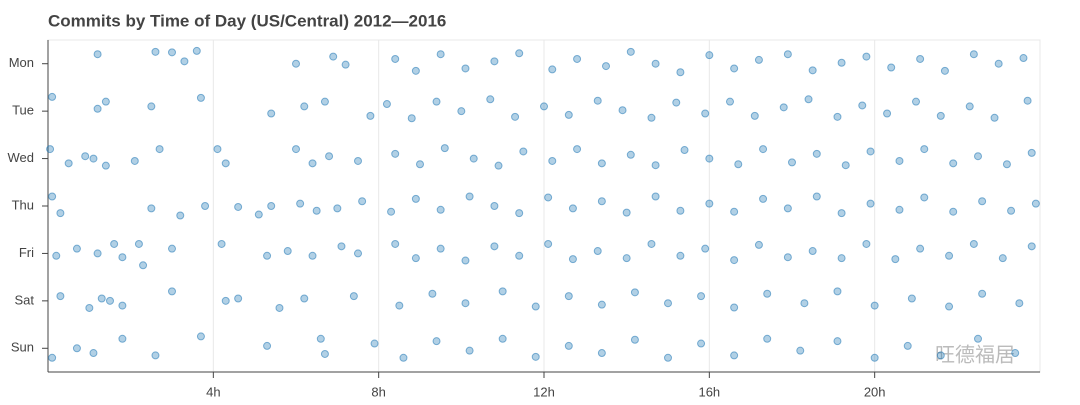 This screenshot has width=1080, height=405. I want to click on x-tick-label: 16h, so click(709, 391).